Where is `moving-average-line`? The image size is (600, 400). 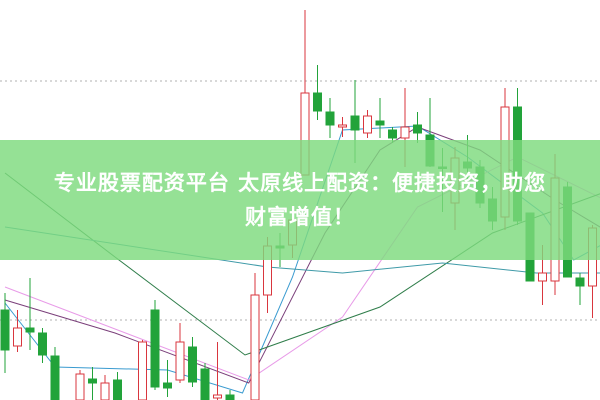 moving-average-line is located at coordinates (302, 250).